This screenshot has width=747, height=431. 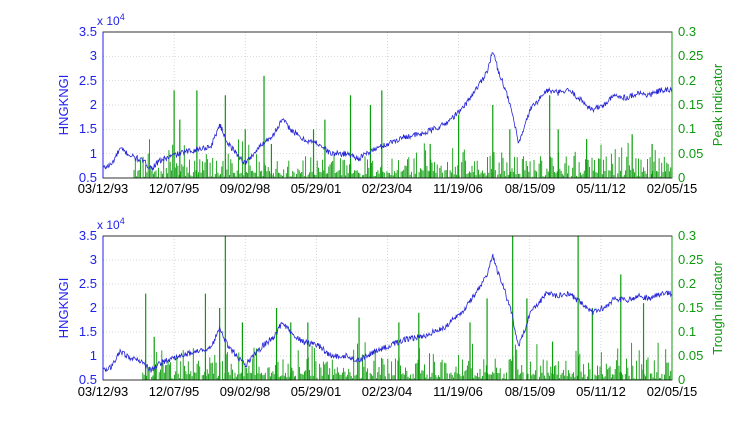 I want to click on y-axis-label-right: Trough indicator, so click(x=717, y=308).